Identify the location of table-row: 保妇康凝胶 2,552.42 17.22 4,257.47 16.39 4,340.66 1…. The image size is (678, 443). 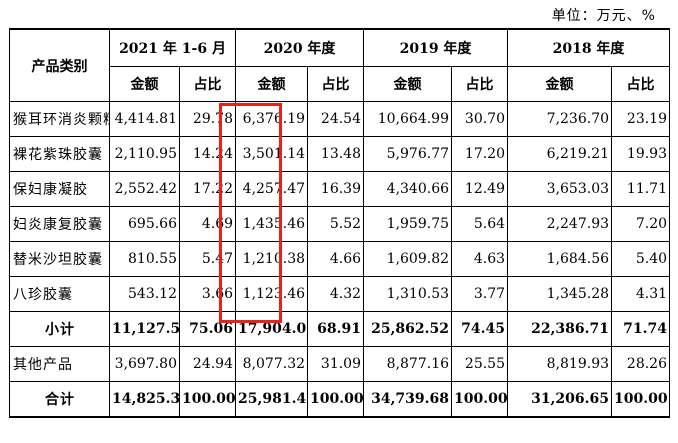
(340, 189).